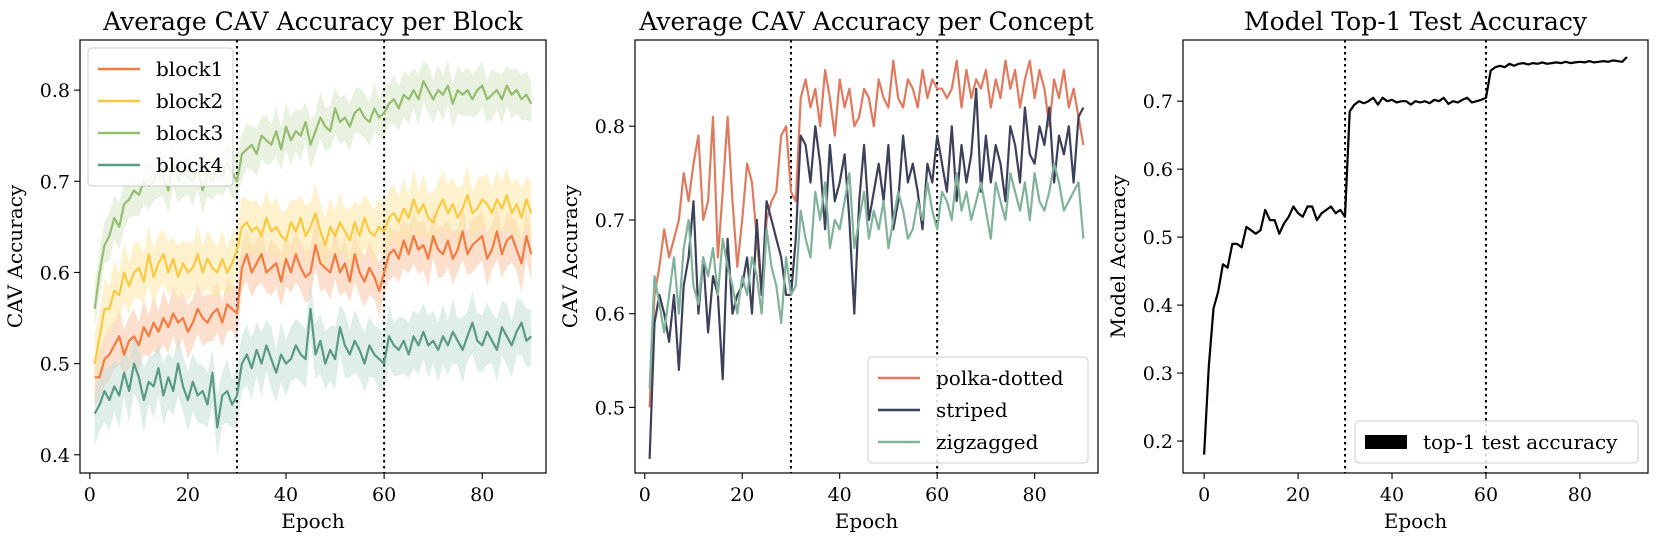 The width and height of the screenshot is (1660, 543). I want to click on legend-label-top-1 test accuracy: top-1 test accuracy, so click(1520, 442).